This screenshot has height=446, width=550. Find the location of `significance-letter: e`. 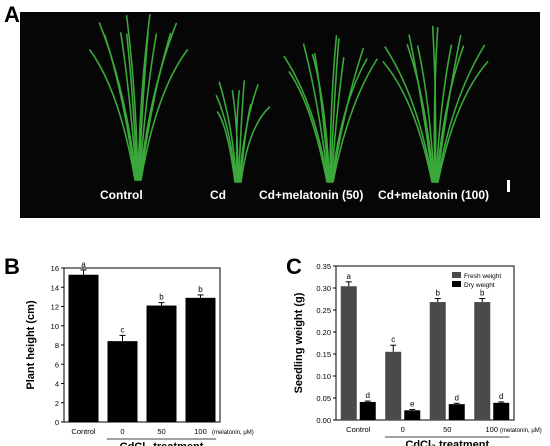

significance-letter: e is located at coordinates (412, 403).